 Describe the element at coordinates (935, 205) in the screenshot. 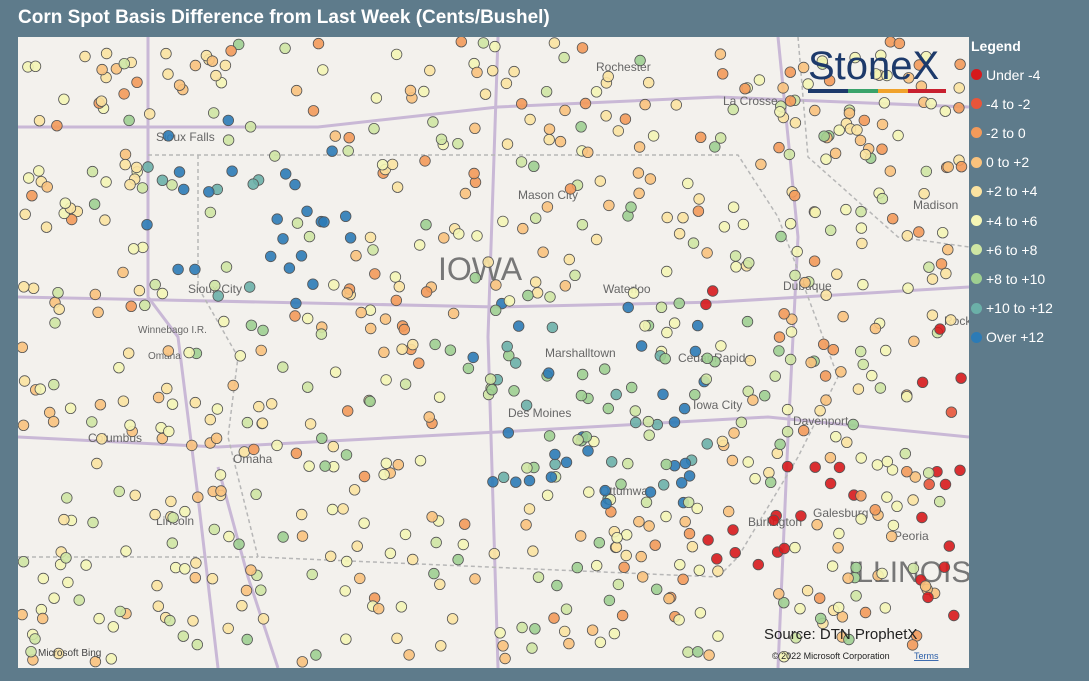

I see `map-label: Madison` at that location.